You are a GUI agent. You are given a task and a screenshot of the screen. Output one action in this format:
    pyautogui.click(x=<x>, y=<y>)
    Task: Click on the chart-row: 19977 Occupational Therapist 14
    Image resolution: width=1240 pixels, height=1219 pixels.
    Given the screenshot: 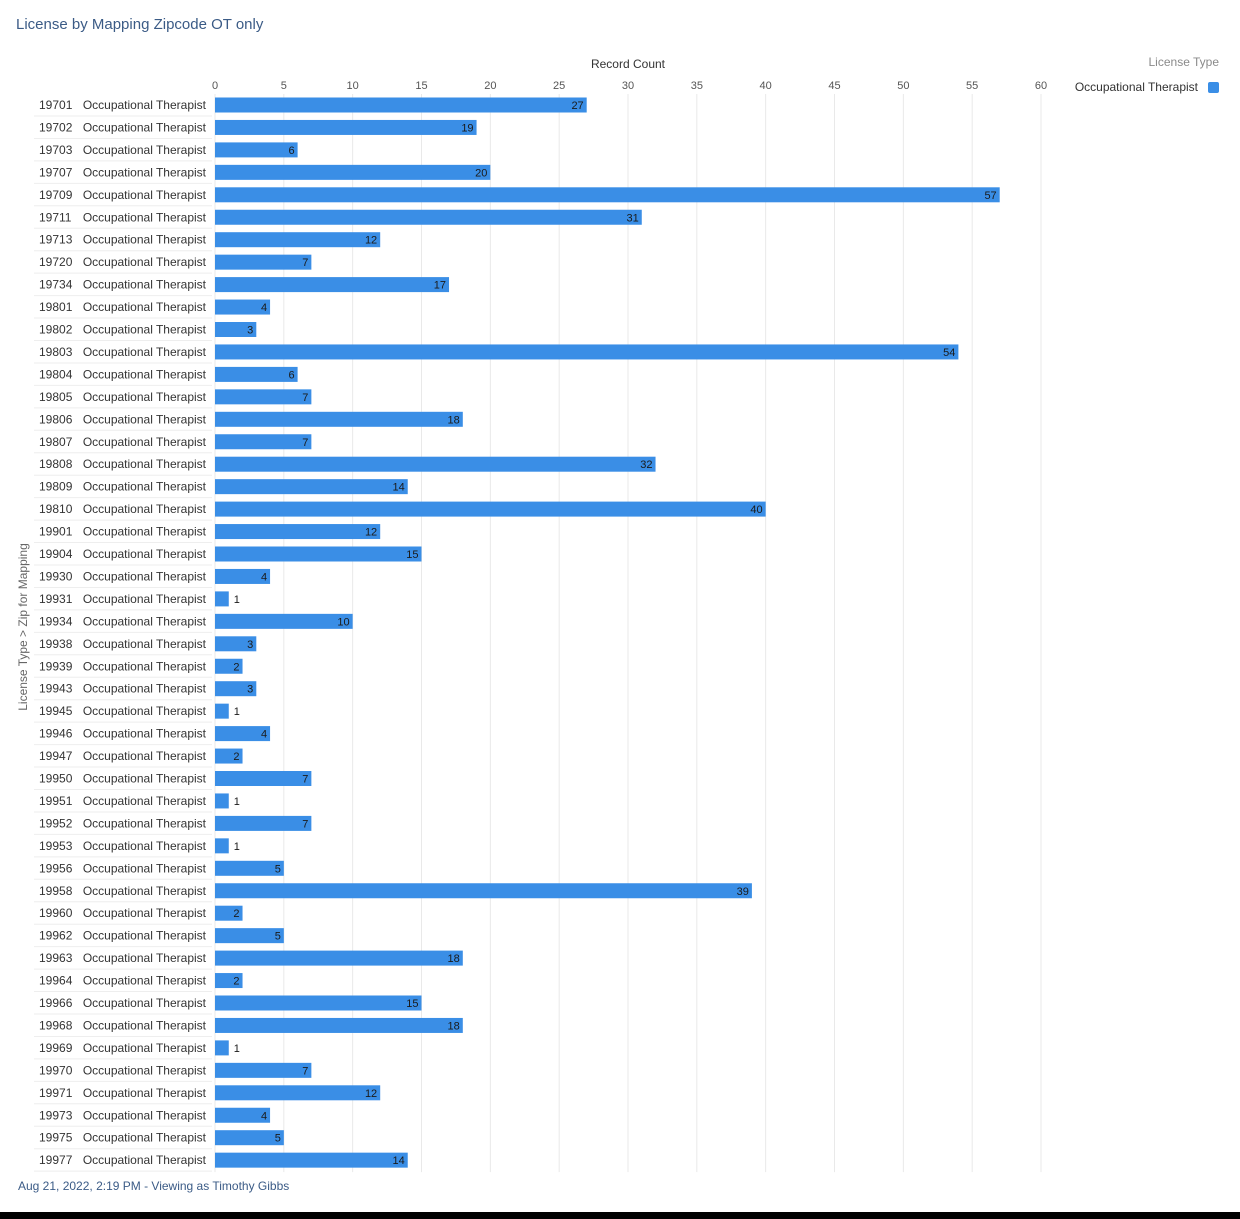 What is the action you would take?
    pyautogui.click(x=221, y=1162)
    